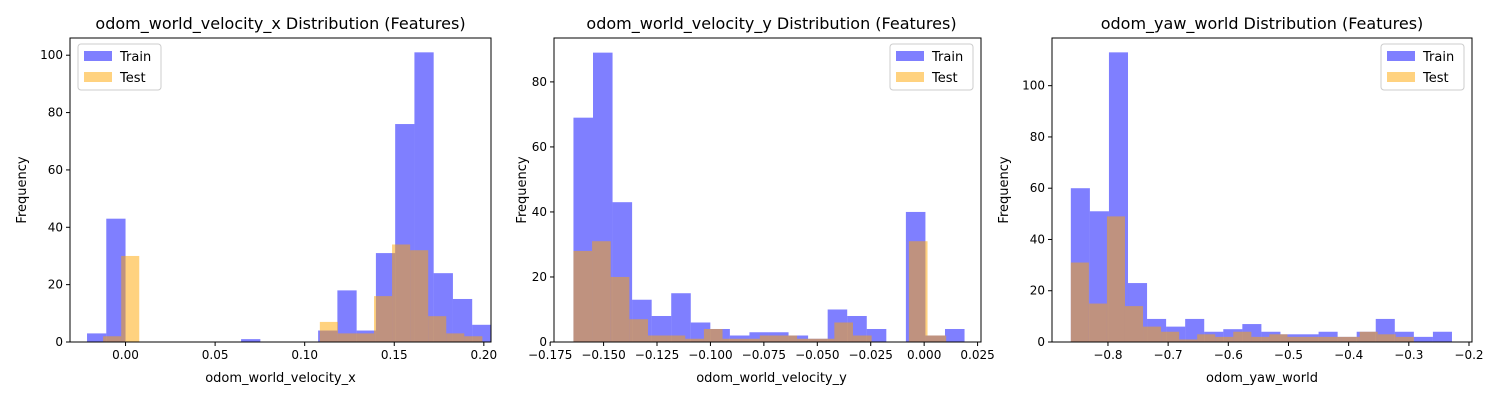 This screenshot has height=400, width=1500. Describe the element at coordinates (55, 198) in the screenshot. I see `y-ticks: 0 20 40 60 80 100` at that location.